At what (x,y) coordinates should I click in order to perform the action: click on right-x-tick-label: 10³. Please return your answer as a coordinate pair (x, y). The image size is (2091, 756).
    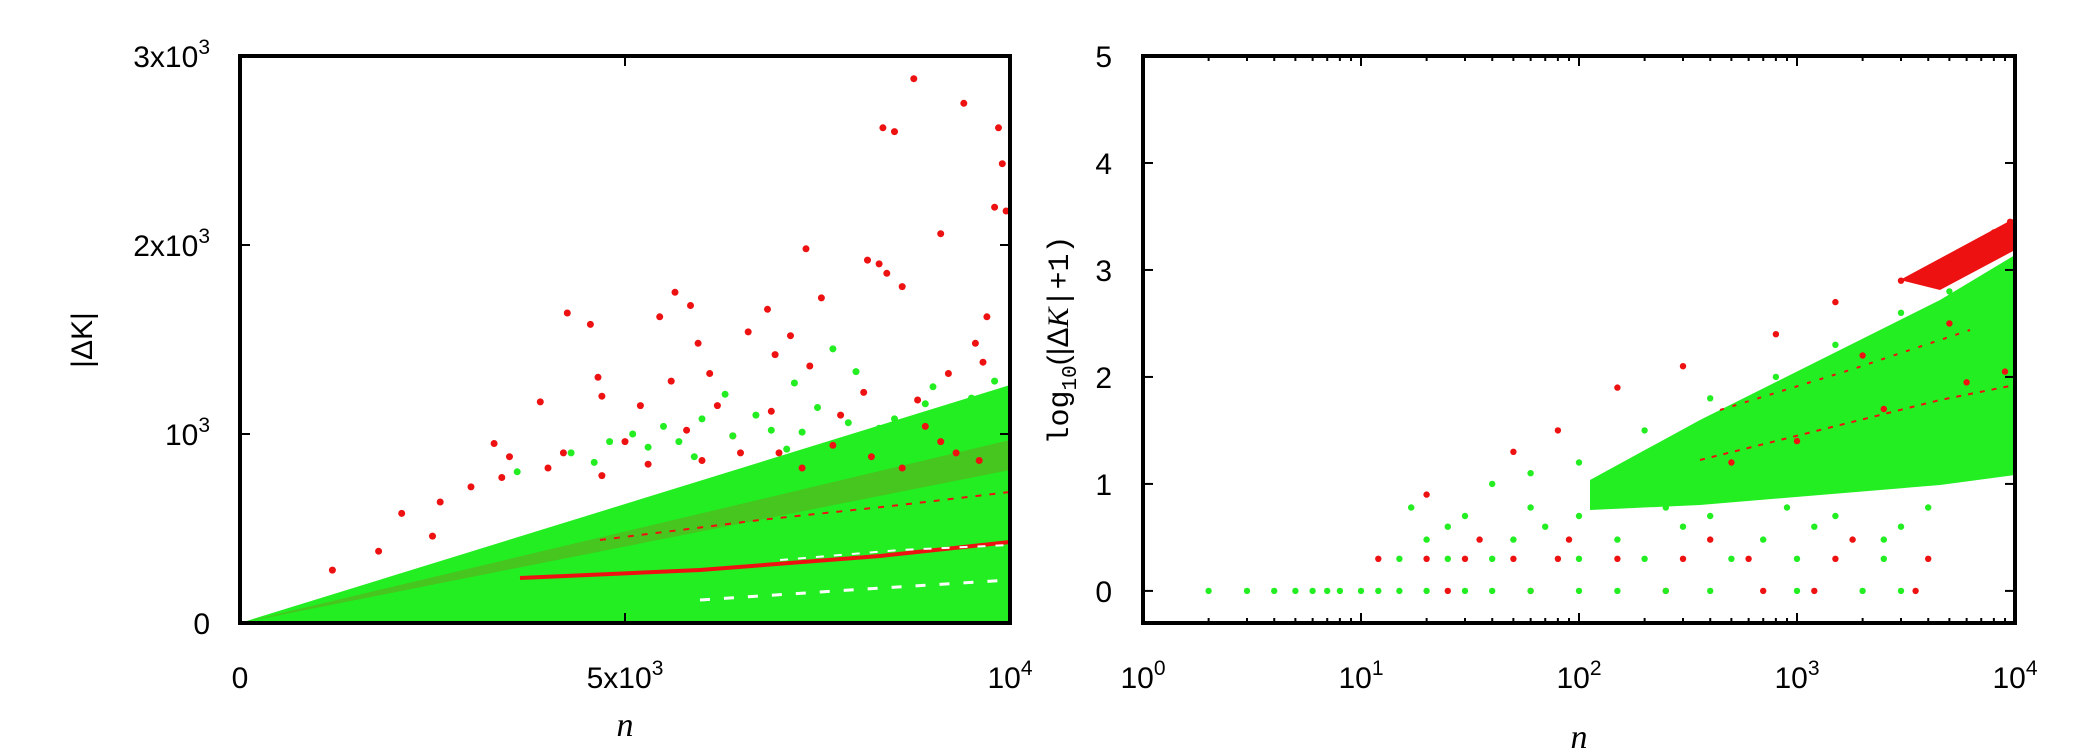
    Looking at the image, I should click on (1796, 676).